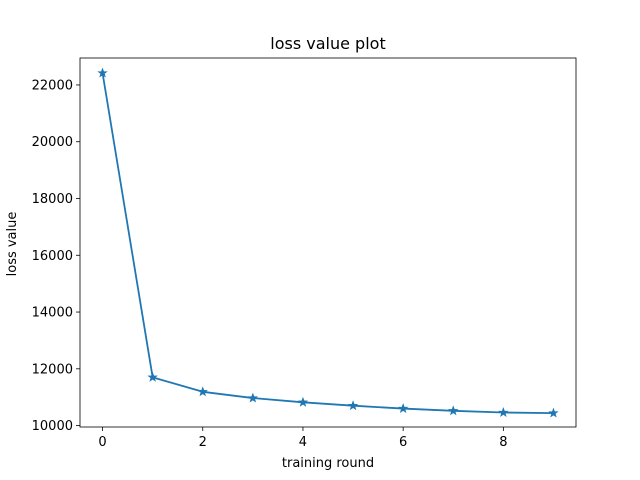  Describe the element at coordinates (303, 442) in the screenshot. I see `x-tick-label: 4` at that location.